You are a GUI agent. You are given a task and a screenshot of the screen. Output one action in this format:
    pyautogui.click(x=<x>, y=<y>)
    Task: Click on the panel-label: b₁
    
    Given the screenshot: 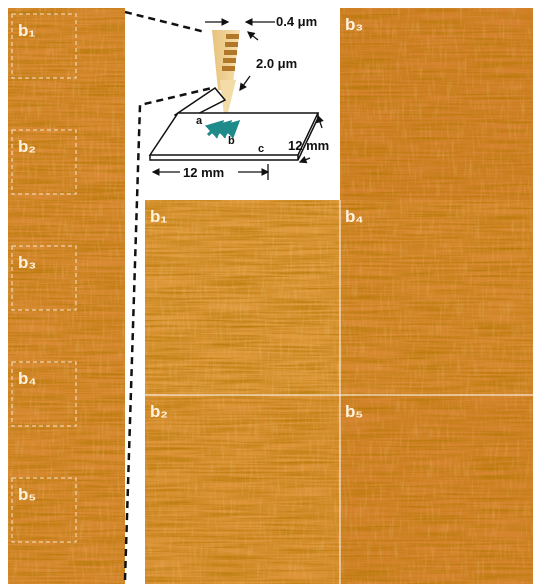 What is the action you would take?
    pyautogui.click(x=158, y=216)
    